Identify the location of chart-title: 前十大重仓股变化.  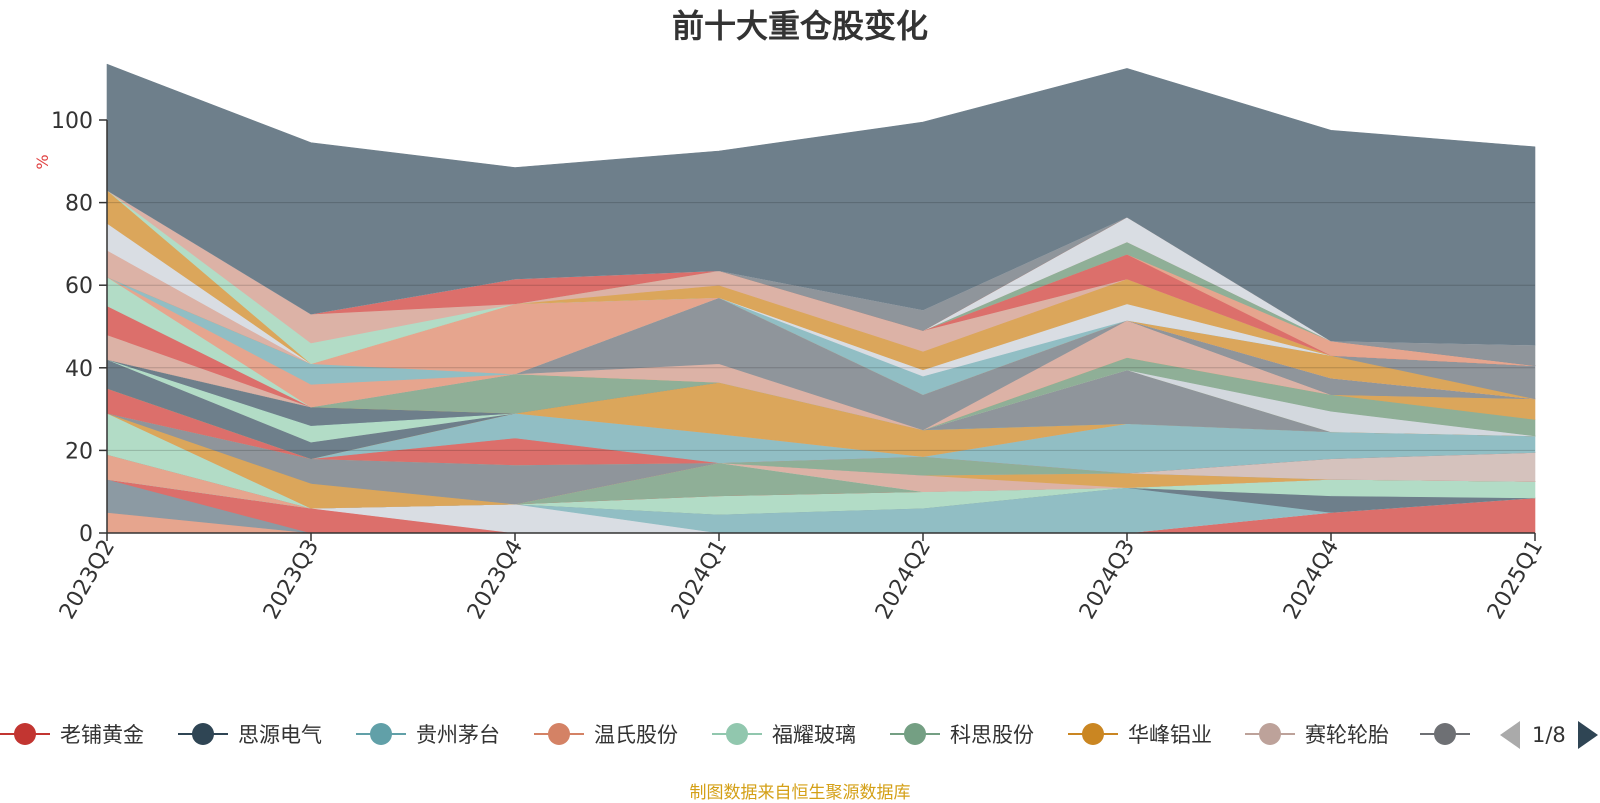
(799, 26).